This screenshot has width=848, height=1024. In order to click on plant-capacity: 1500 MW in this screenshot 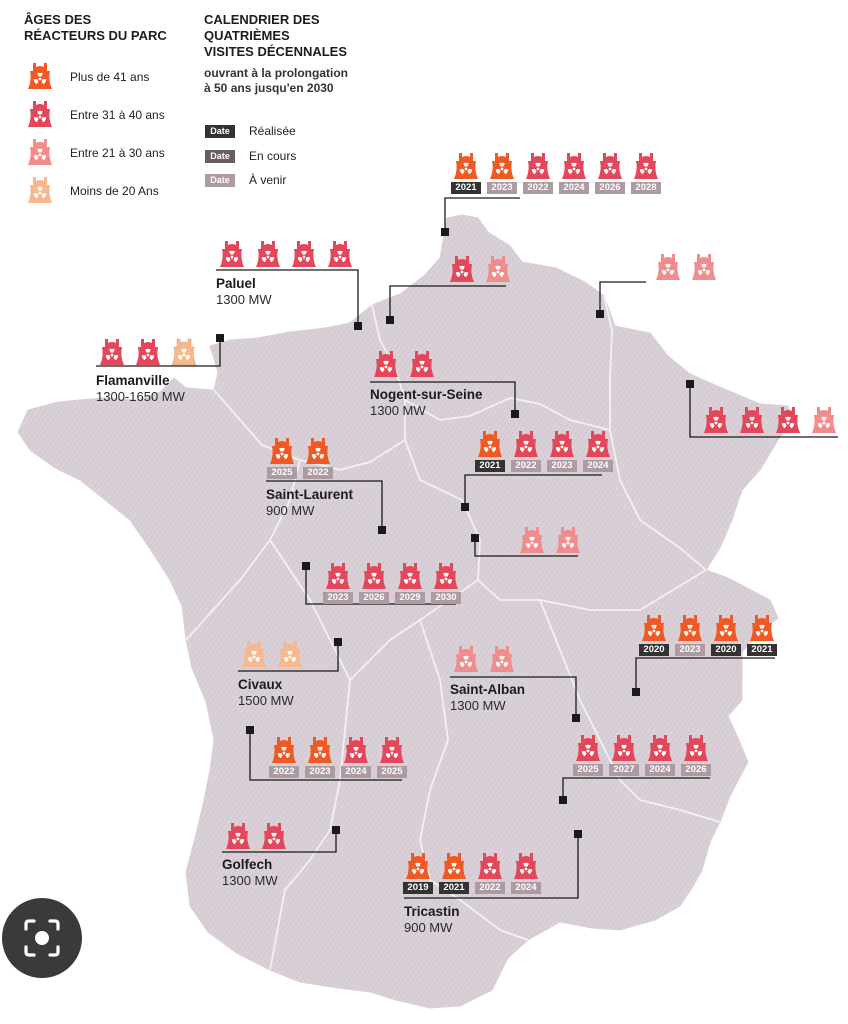, I will do `click(266, 700)`.